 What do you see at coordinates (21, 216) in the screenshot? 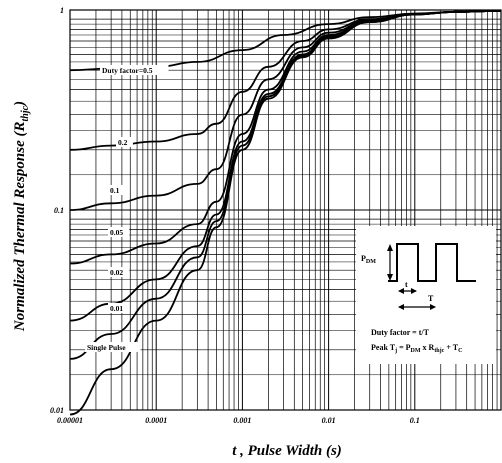
I see `y-axis-title: Normalized Thermal Response (Rthjc)` at bounding box center [21, 216].